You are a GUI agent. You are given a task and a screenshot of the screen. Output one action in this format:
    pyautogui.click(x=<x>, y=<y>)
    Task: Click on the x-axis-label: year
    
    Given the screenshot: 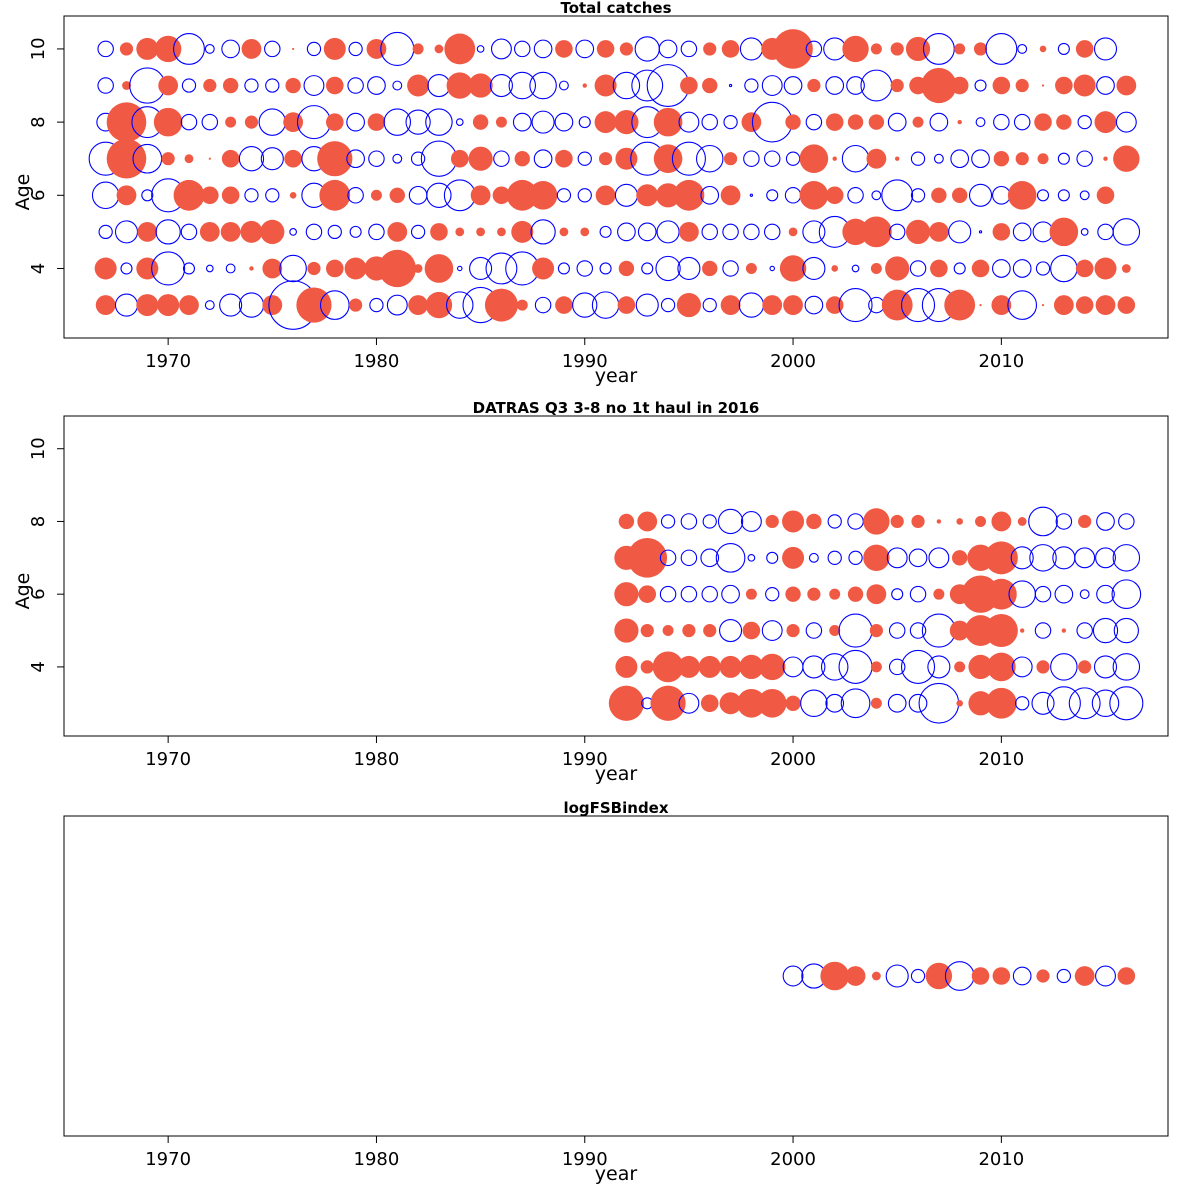 What is the action you would take?
    pyautogui.click(x=616, y=376)
    